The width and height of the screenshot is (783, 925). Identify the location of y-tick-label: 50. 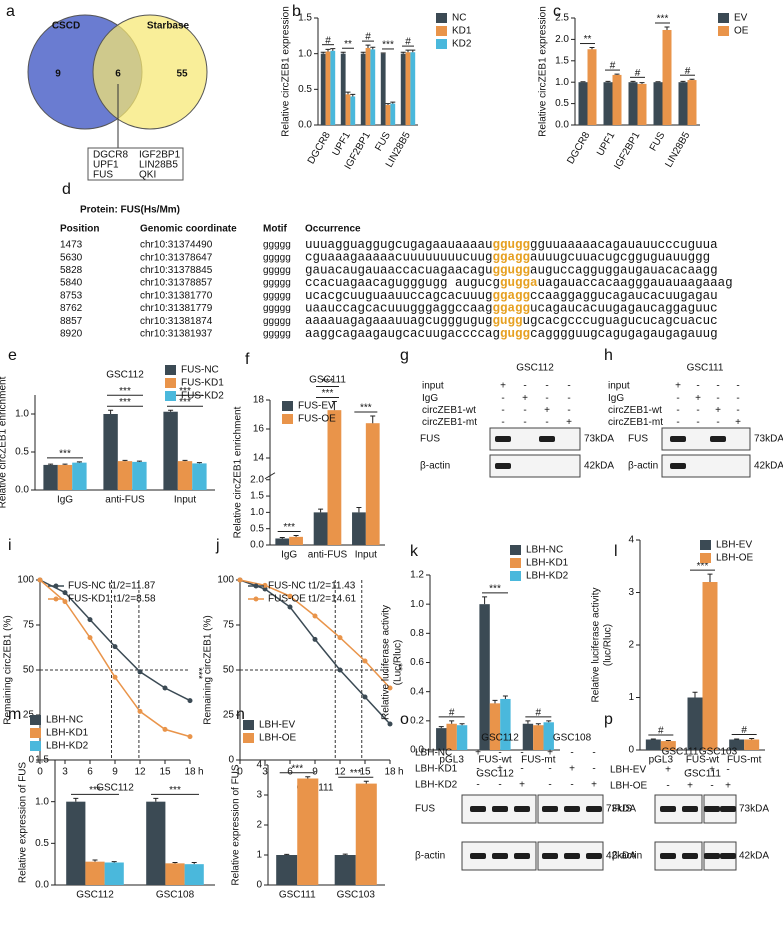
(229, 670).